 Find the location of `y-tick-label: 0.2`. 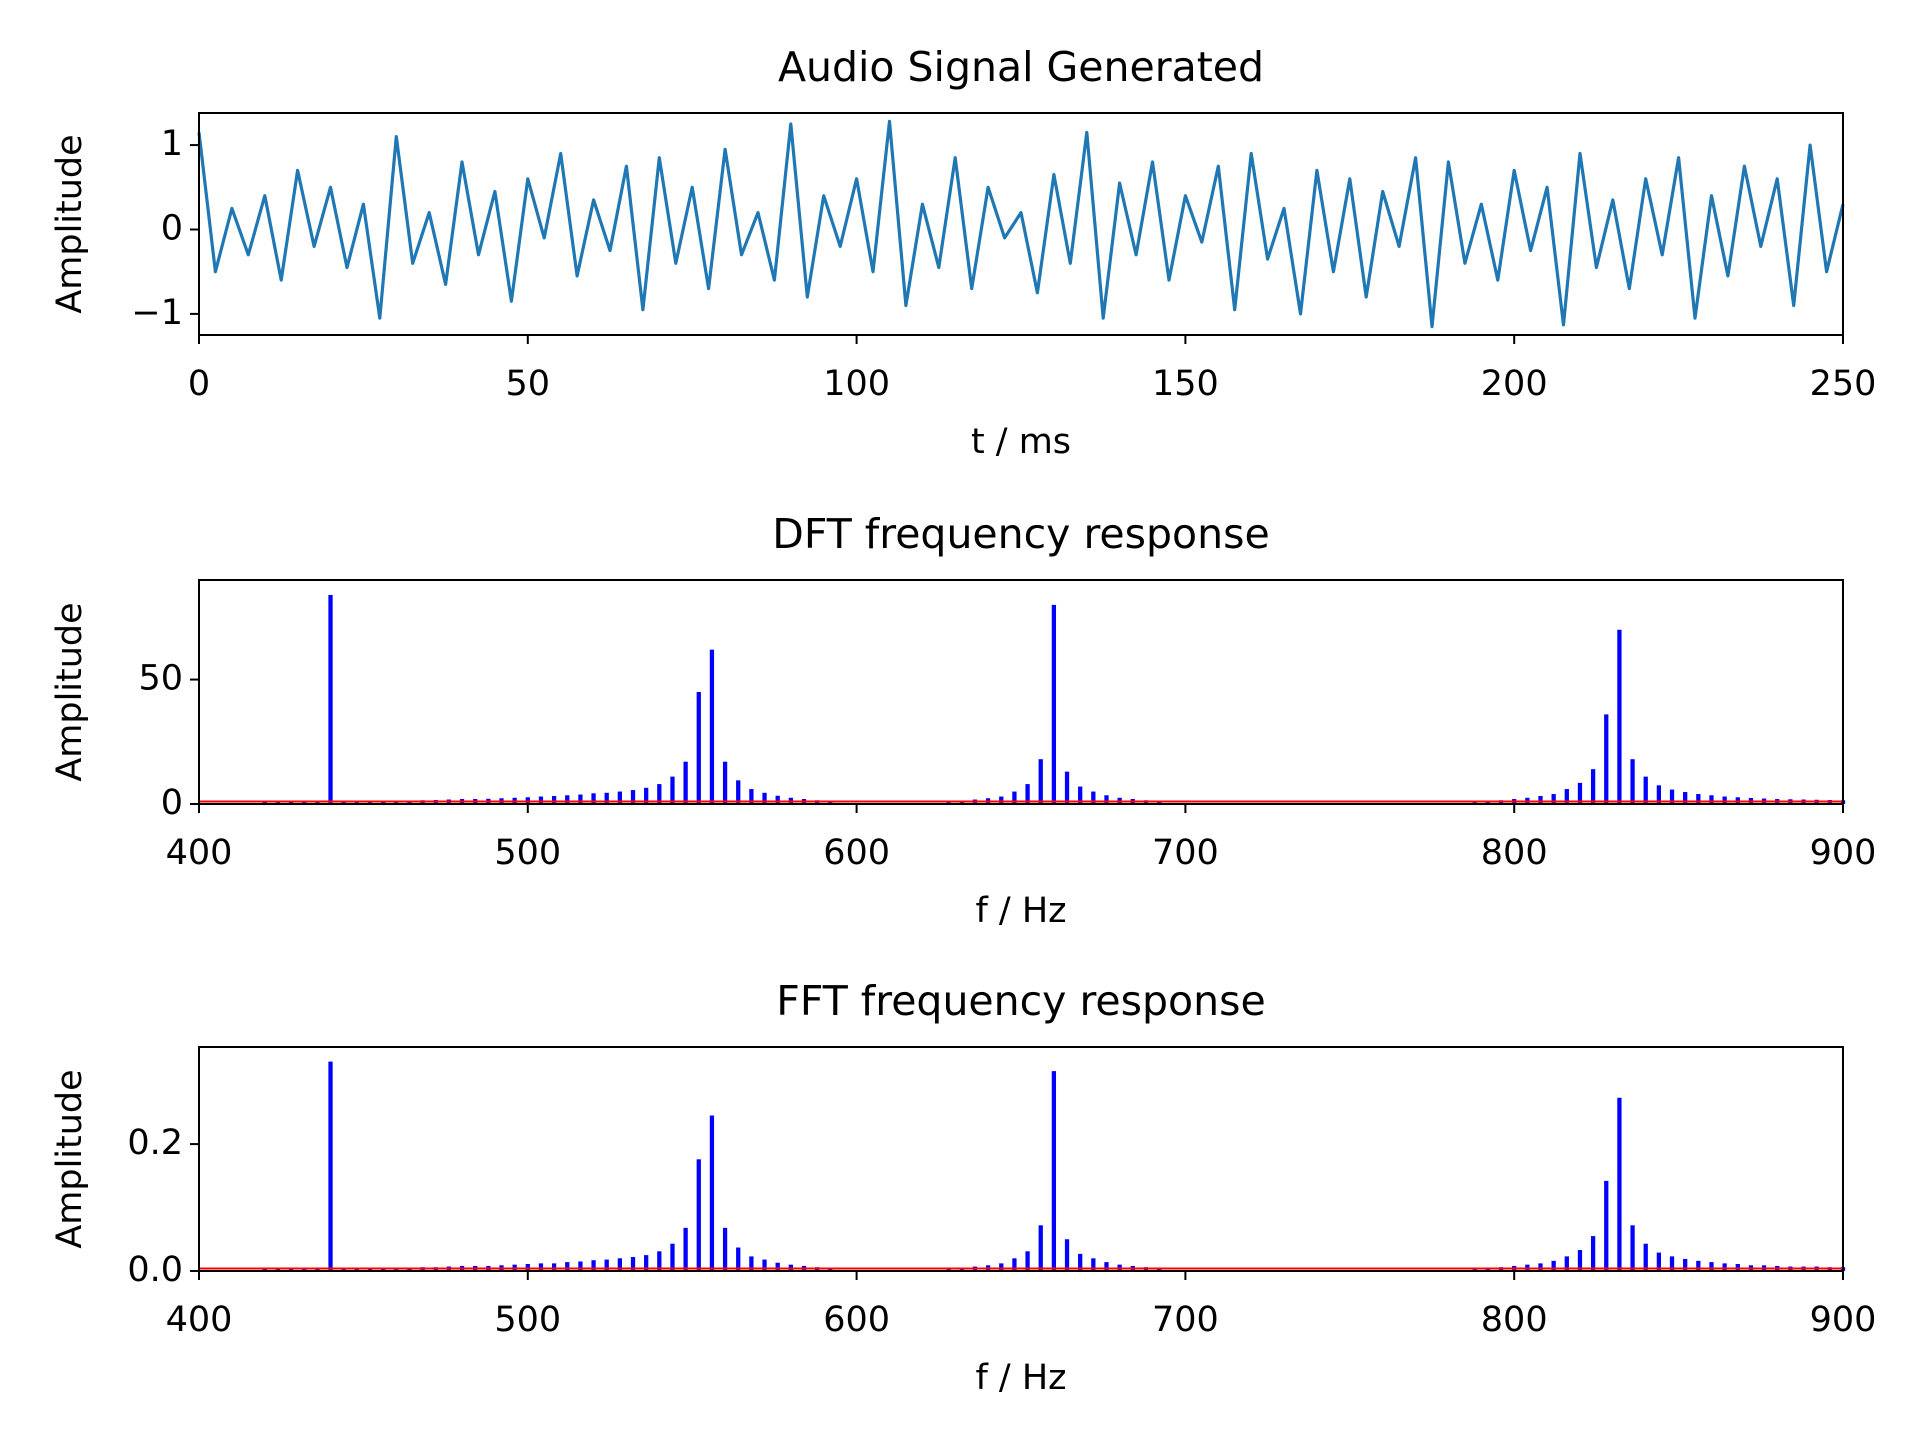

y-tick-label: 0.2 is located at coordinates (155, 1143).